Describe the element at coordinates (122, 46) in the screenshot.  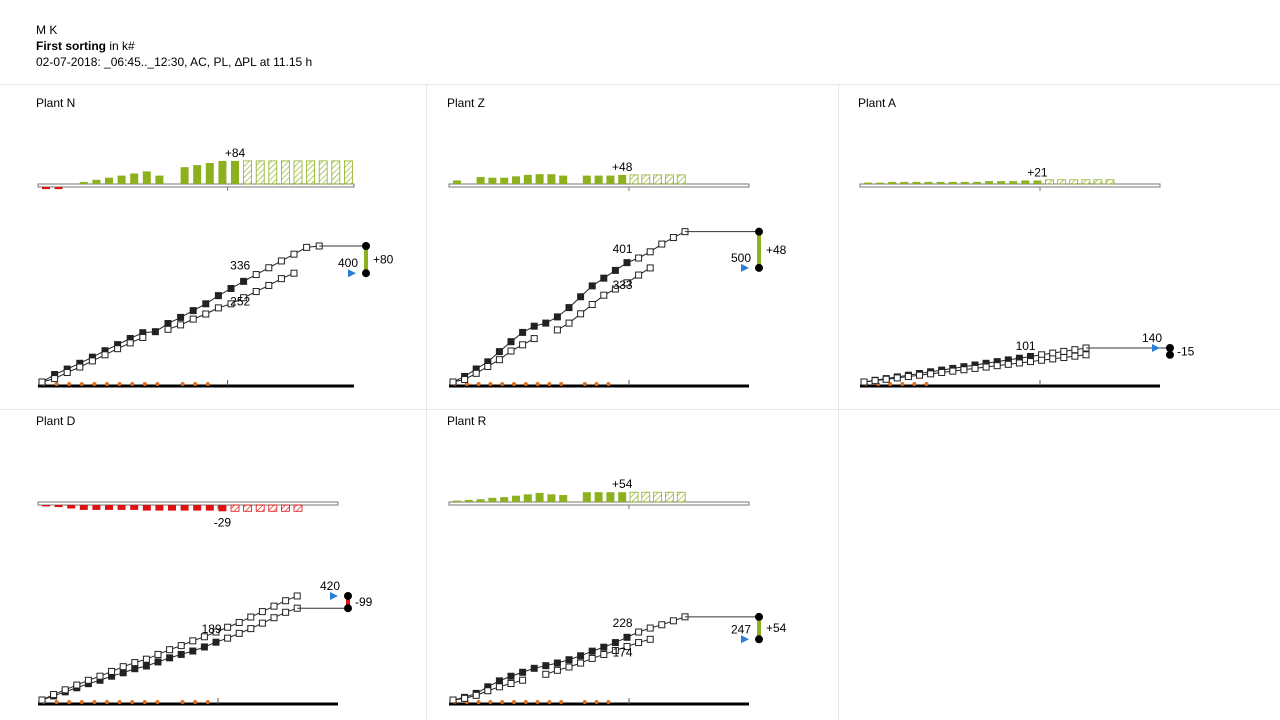
I see `report-title-rest: in k#` at that location.